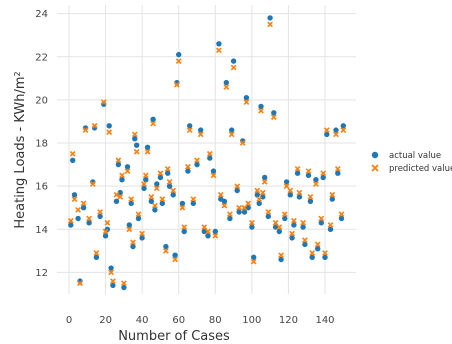 The image size is (452, 344). Describe the element at coordinates (178, 320) in the screenshot. I see `x-tick-label: 60` at that location.